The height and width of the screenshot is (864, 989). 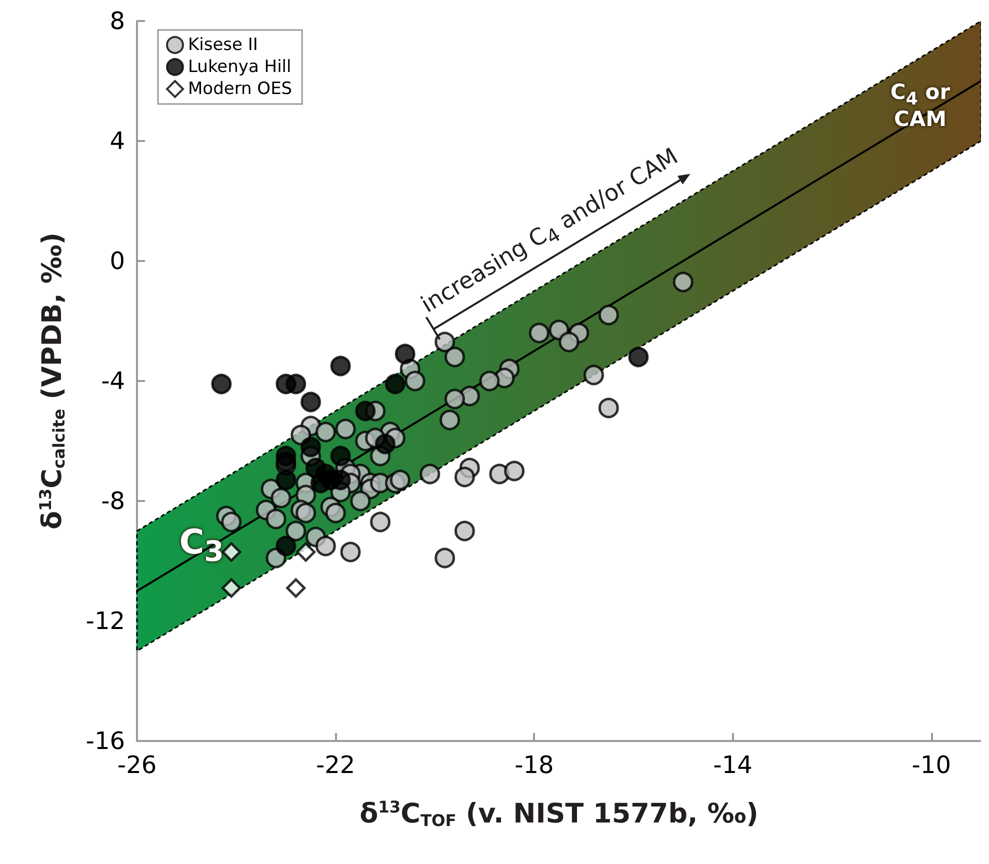 What do you see at coordinates (117, 261) in the screenshot?
I see `y-tick-label: 0` at bounding box center [117, 261].